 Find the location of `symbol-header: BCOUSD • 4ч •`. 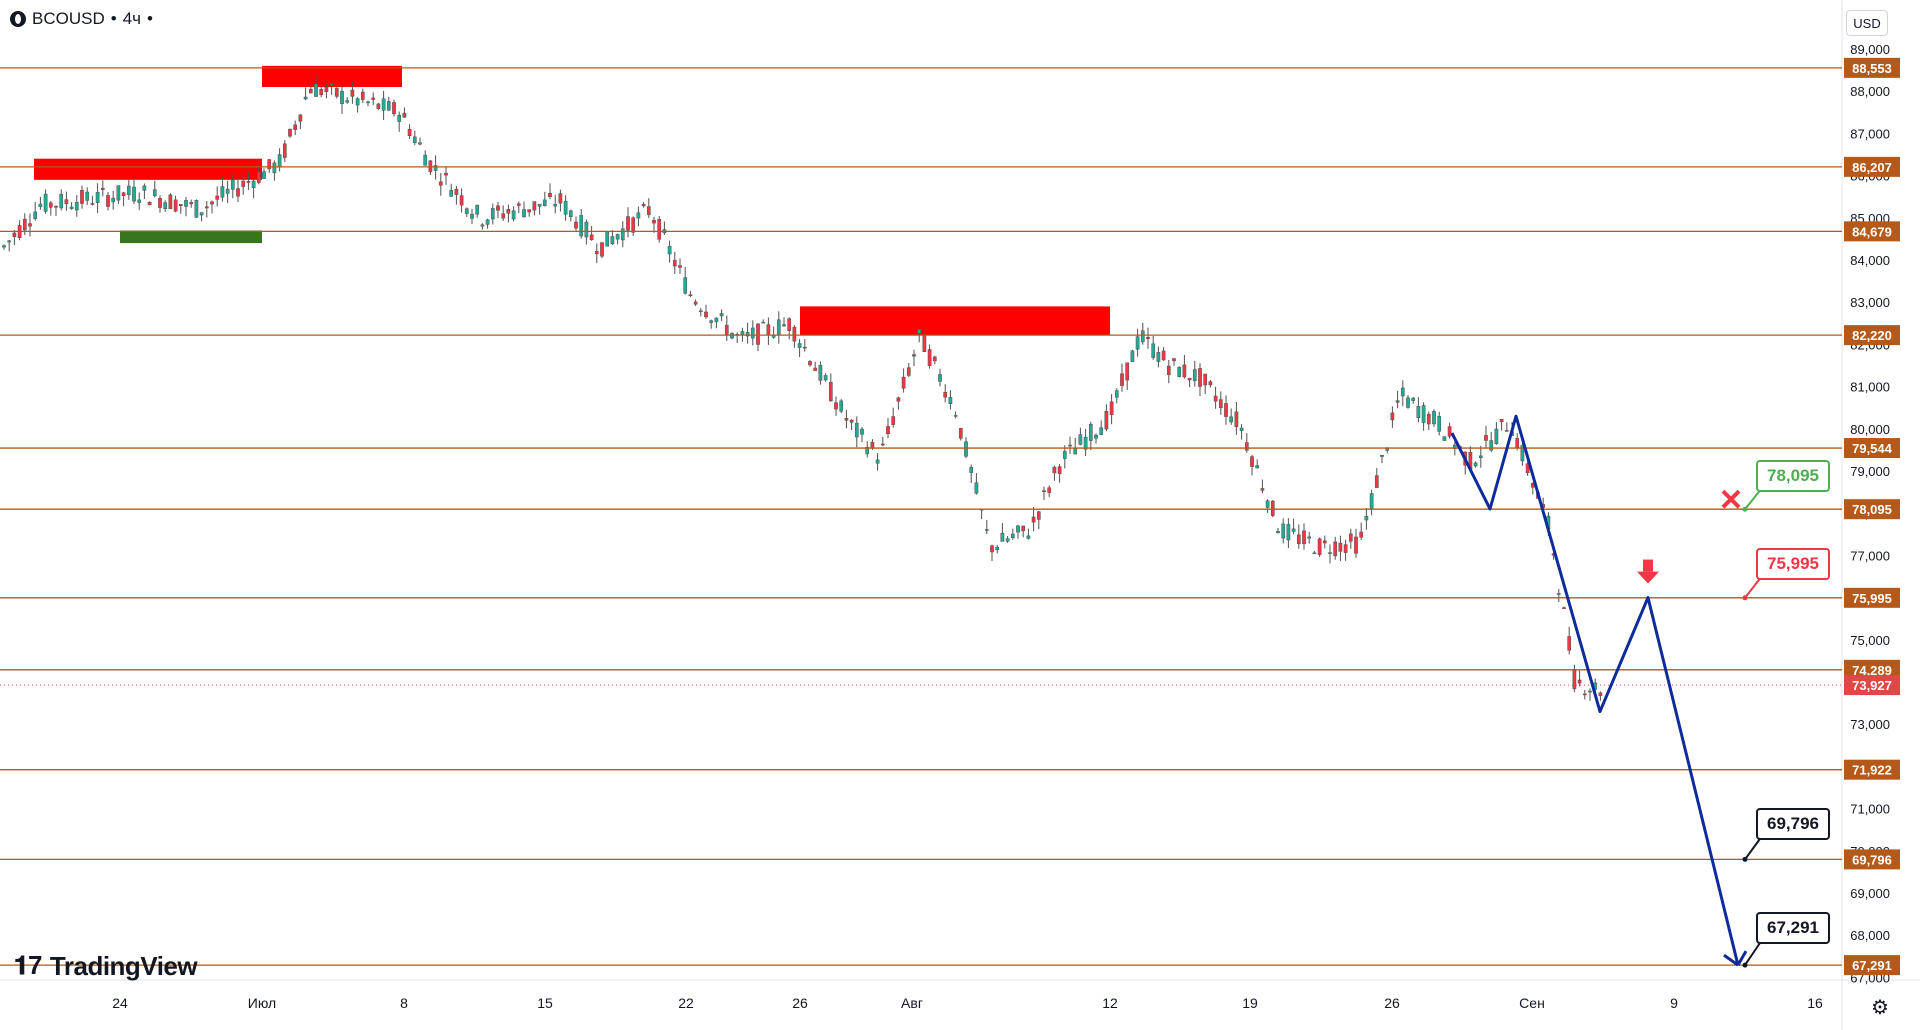

symbol-header: BCOUSD • 4ч • is located at coordinates (81, 19).